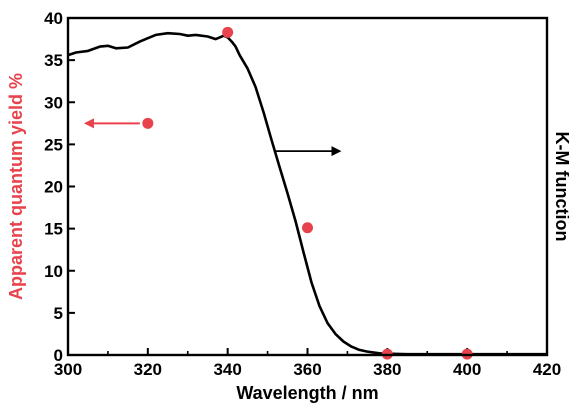  Describe the element at coordinates (547, 369) in the screenshot. I see `x-tick-label: 420` at that location.